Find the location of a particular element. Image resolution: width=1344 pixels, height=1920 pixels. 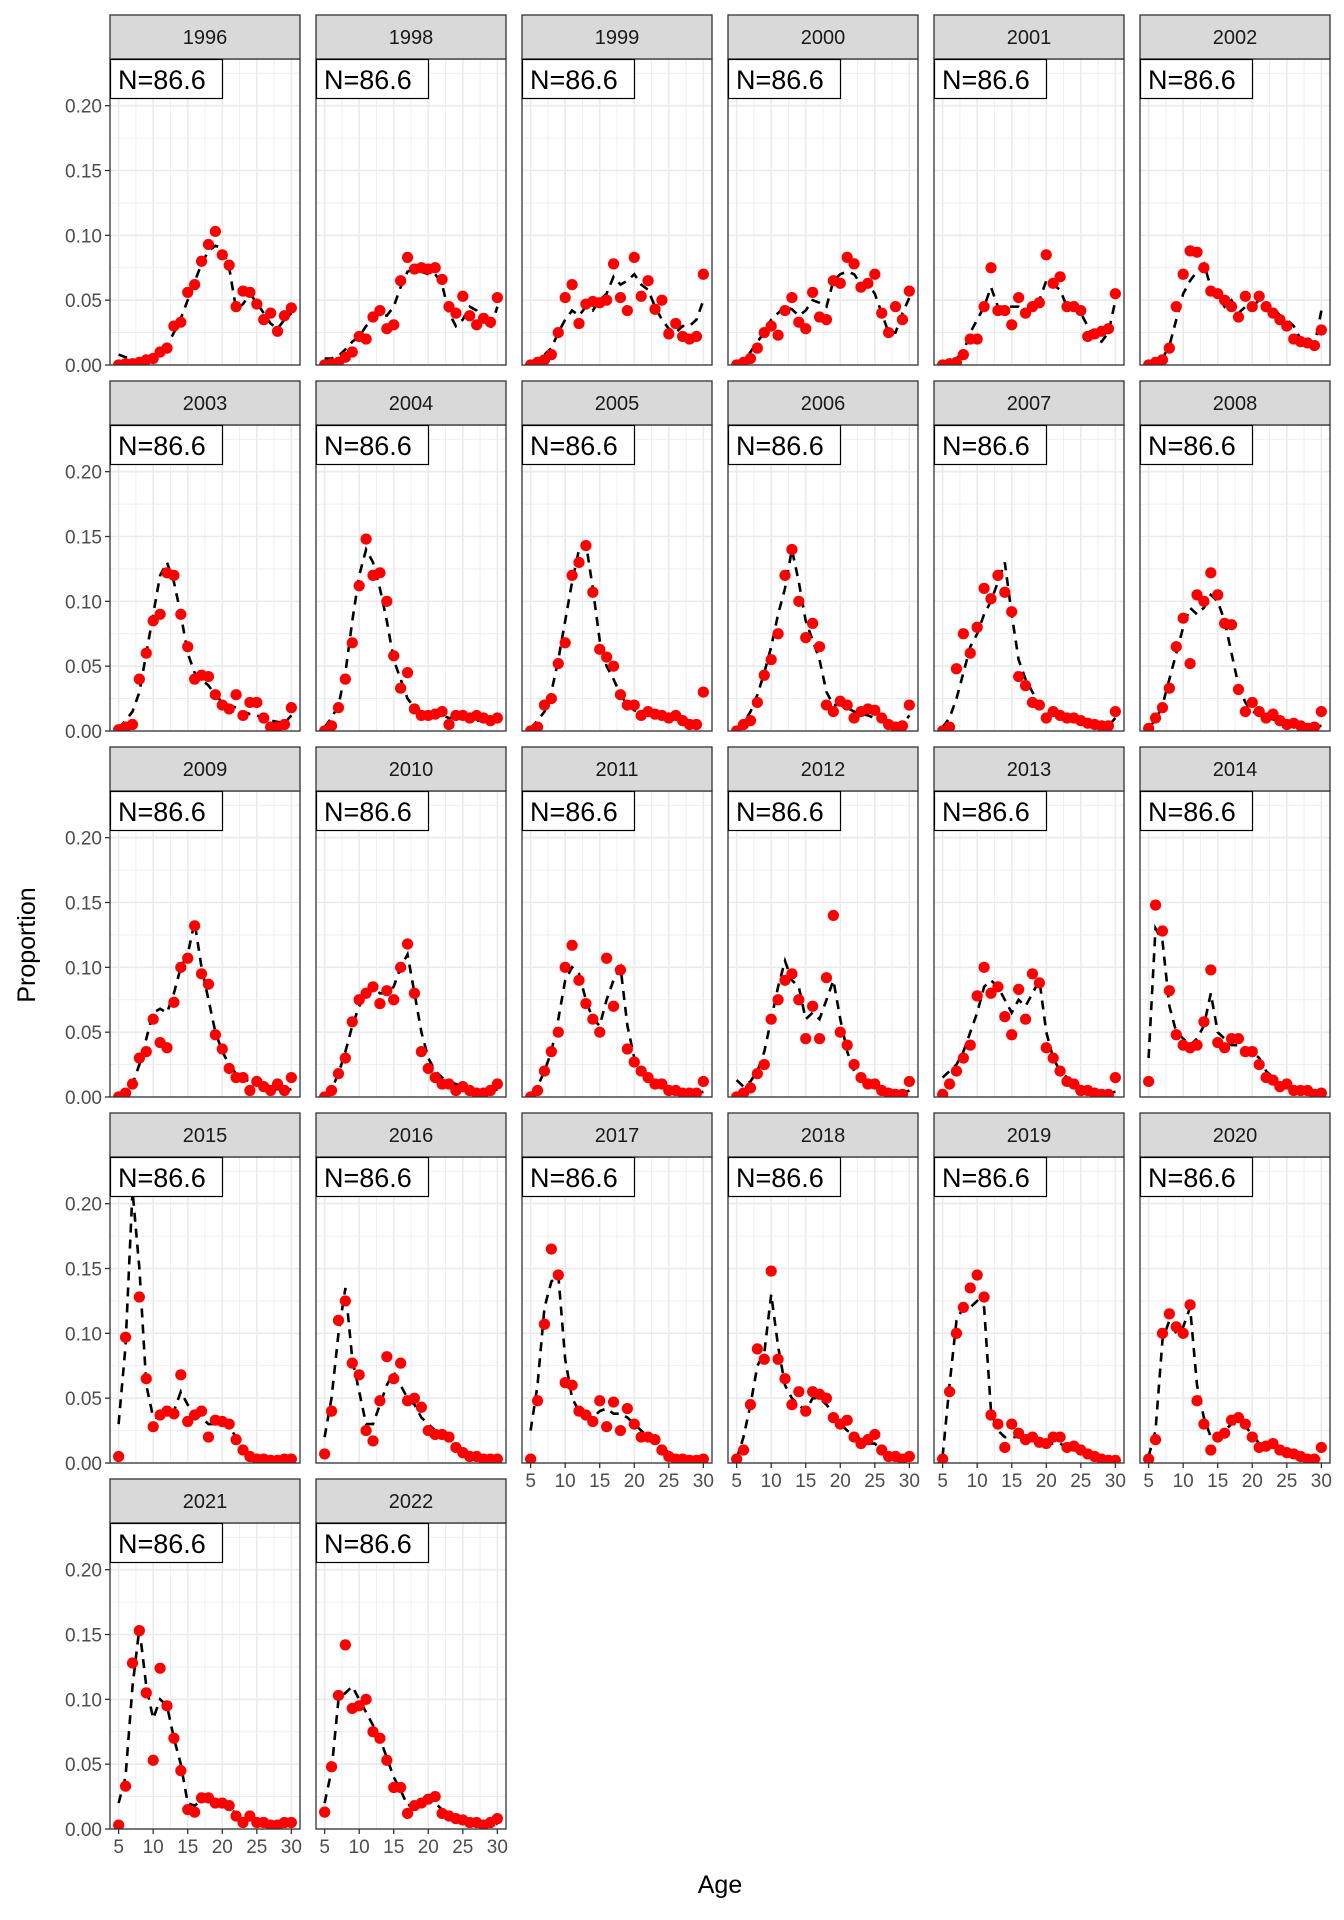

facet-strip-label: 2004 is located at coordinates (411, 404).